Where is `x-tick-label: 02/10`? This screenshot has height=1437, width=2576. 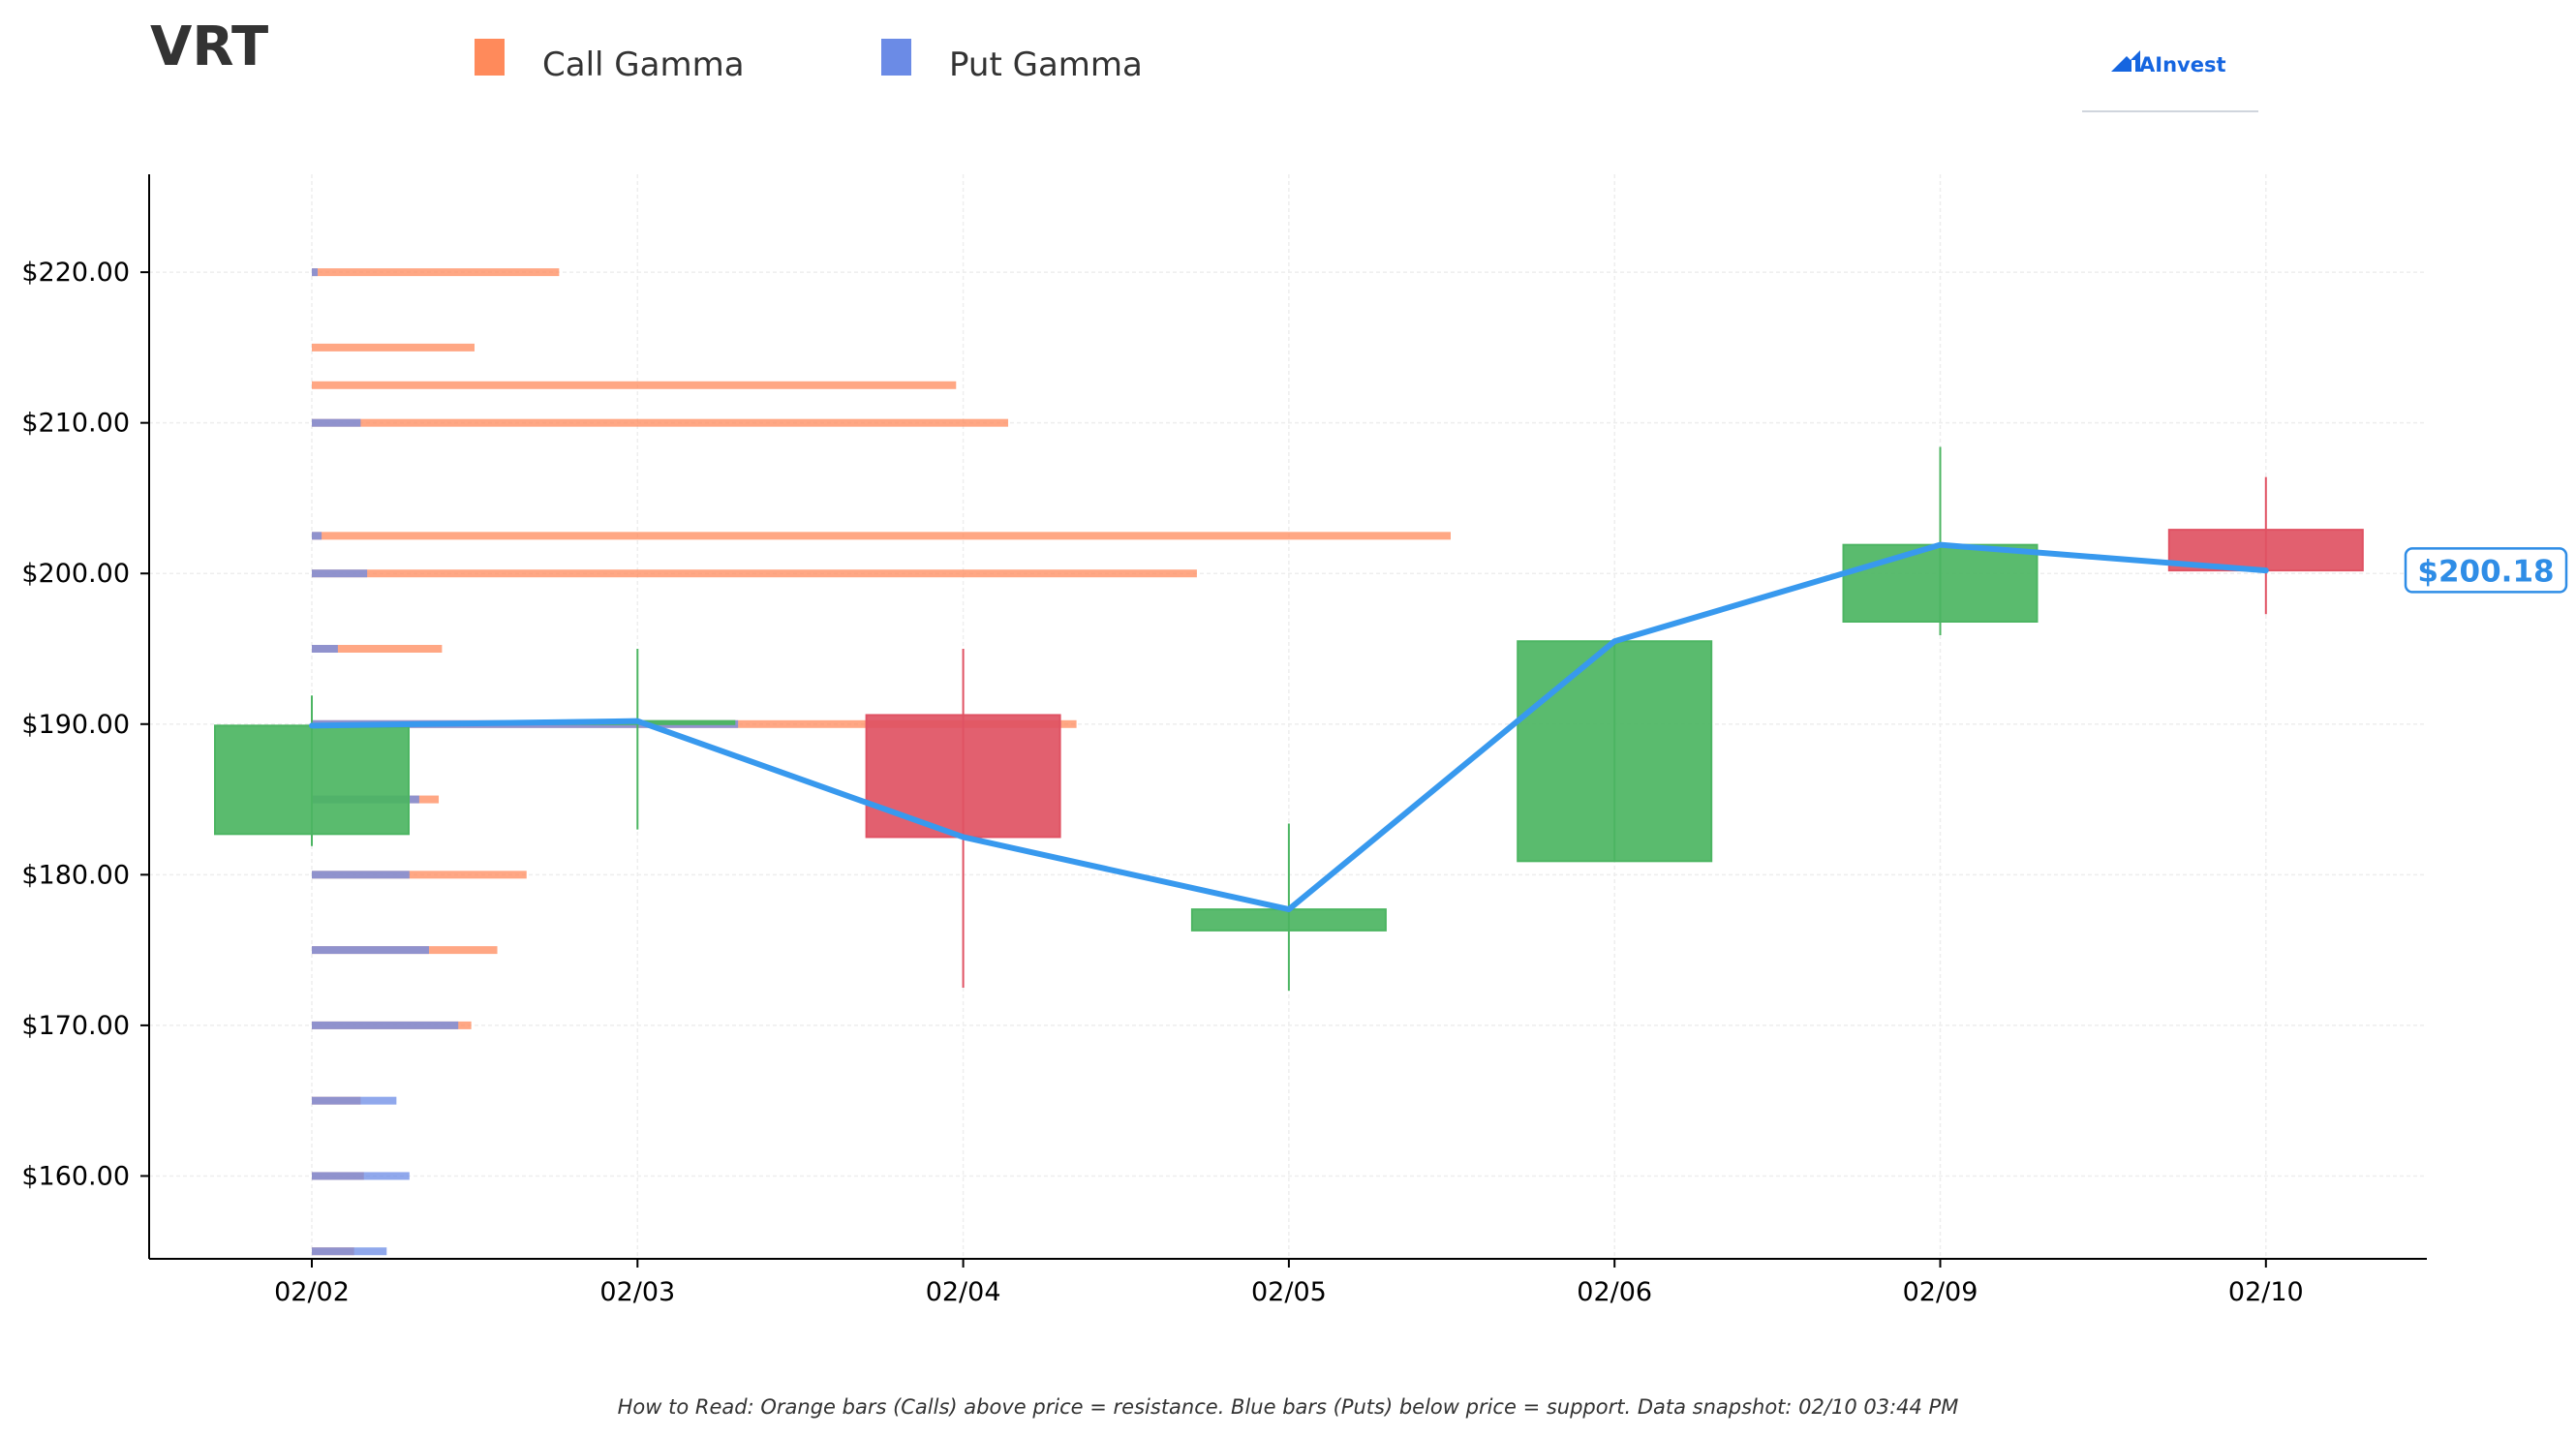 x-tick-label: 02/10 is located at coordinates (2266, 1292).